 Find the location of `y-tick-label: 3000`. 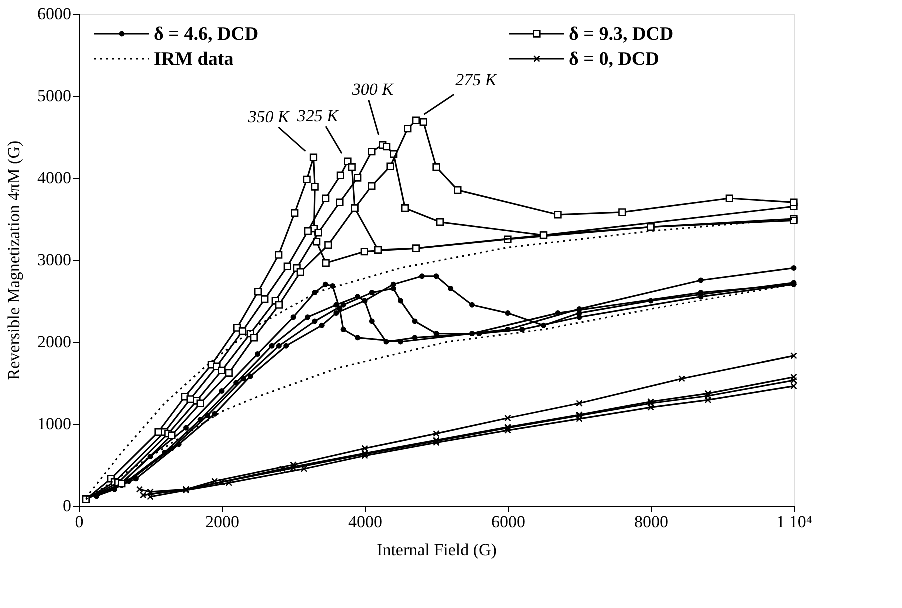

y-tick-label: 3000 is located at coordinates (55, 260).